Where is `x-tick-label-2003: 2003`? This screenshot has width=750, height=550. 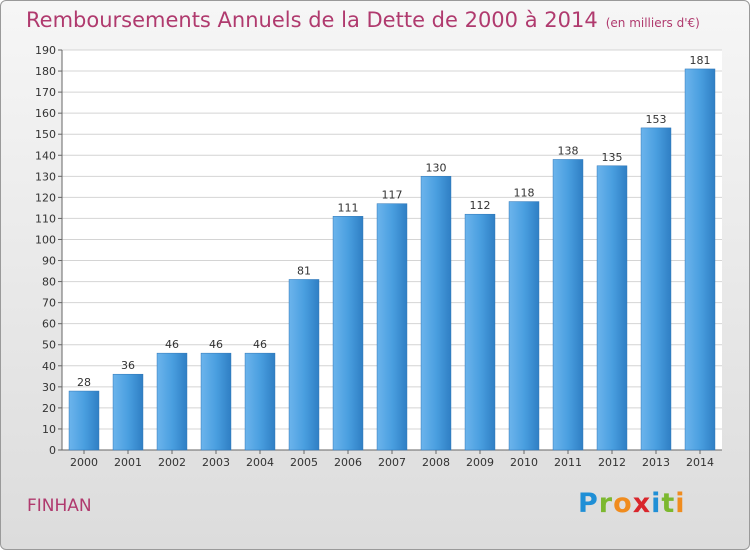
x-tick-label-2003: 2003 is located at coordinates (216, 462).